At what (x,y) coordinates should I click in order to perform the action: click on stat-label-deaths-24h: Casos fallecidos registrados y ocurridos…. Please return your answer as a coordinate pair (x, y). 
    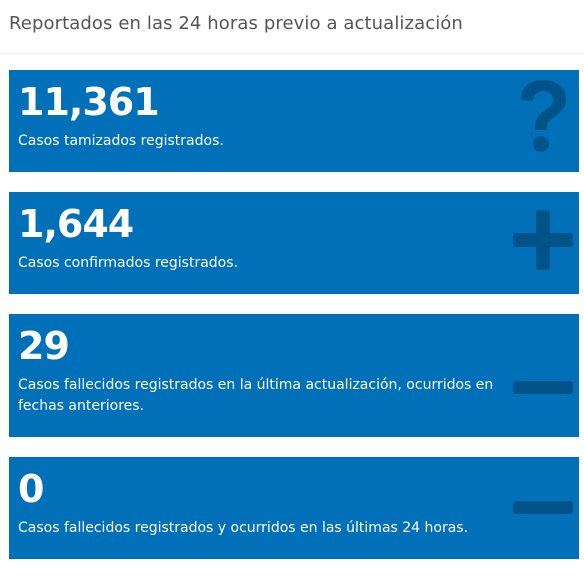
    Looking at the image, I should click on (243, 528).